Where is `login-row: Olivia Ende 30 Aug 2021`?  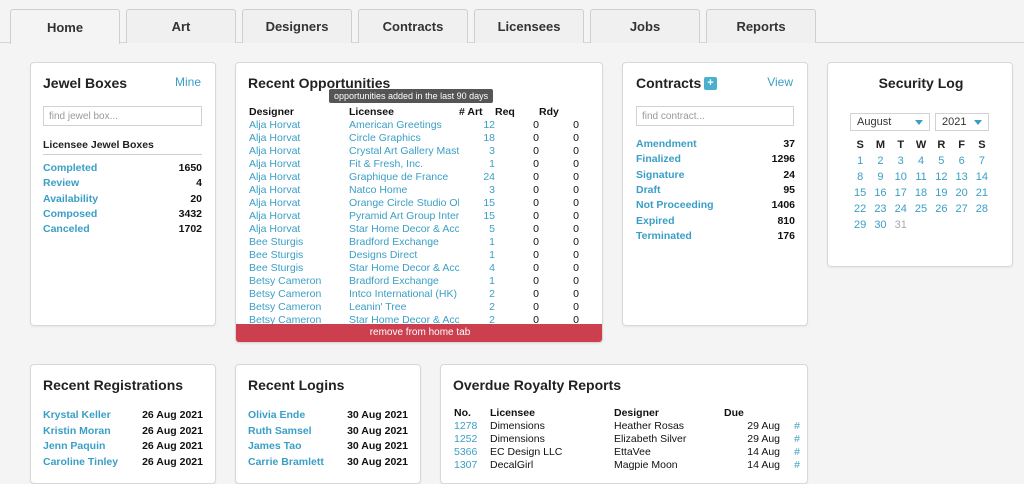
login-row: Olivia Ende 30 Aug 2021 is located at coordinates (328, 415).